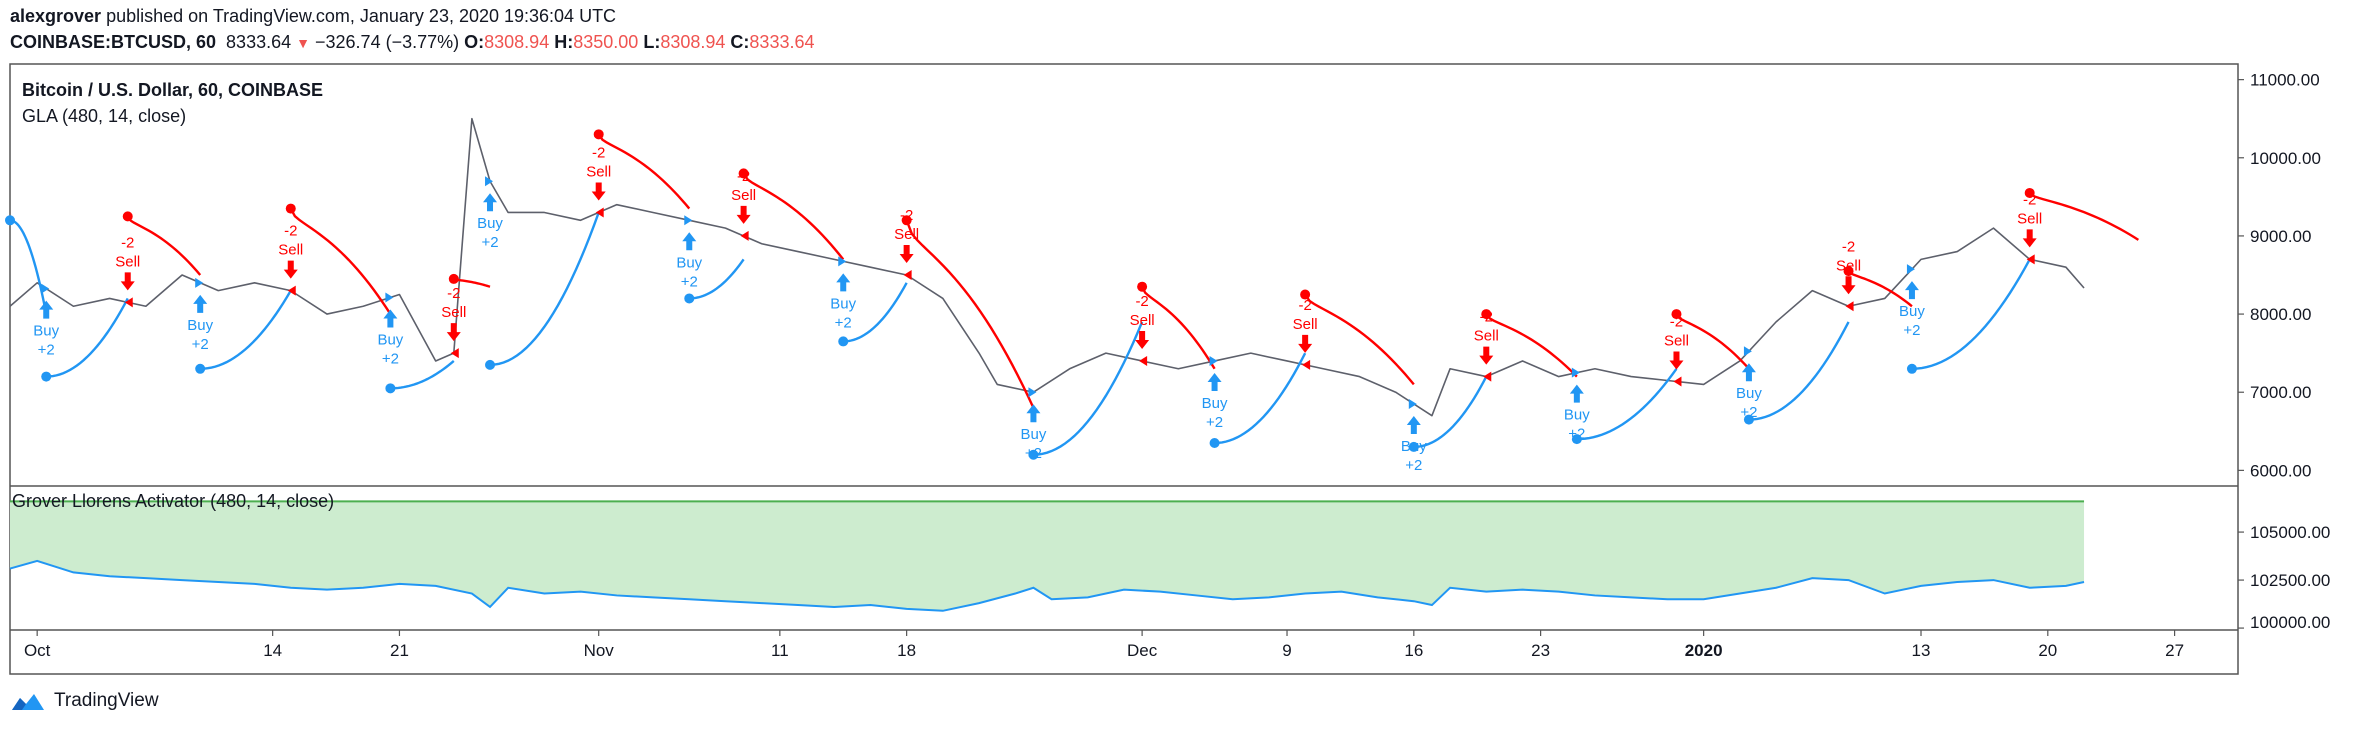  I want to click on activator-line, so click(1047, 585).